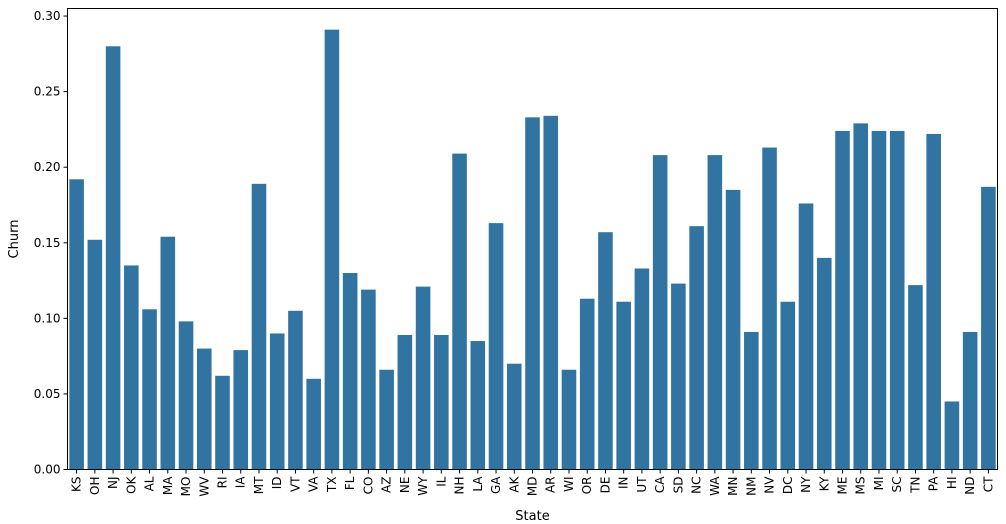 The width and height of the screenshot is (1006, 524). I want to click on x-tick-label: TX, so click(332, 485).